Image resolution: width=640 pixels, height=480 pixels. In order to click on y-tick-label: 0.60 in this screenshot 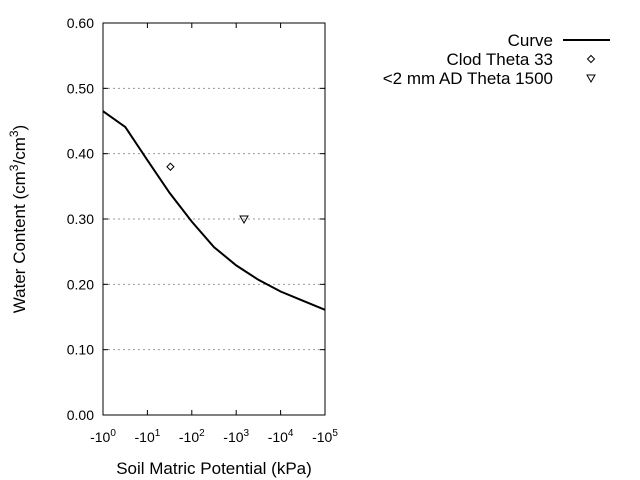, I will do `click(80, 23)`.